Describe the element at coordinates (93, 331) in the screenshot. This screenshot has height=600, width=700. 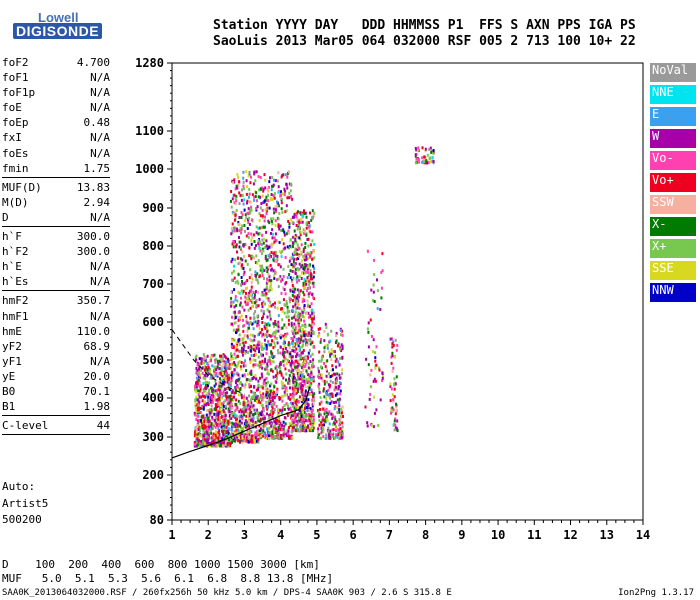
I see `param-value: 110.0` at that location.